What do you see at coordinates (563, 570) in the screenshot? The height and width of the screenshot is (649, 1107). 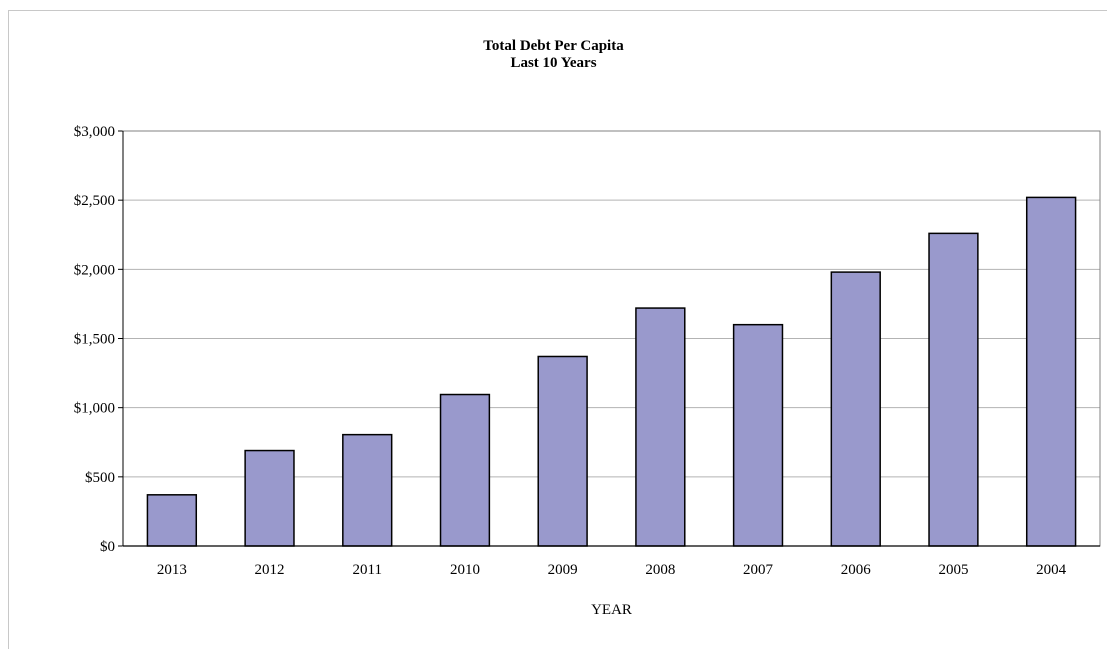 I see `x-tick-label: 2009` at bounding box center [563, 570].